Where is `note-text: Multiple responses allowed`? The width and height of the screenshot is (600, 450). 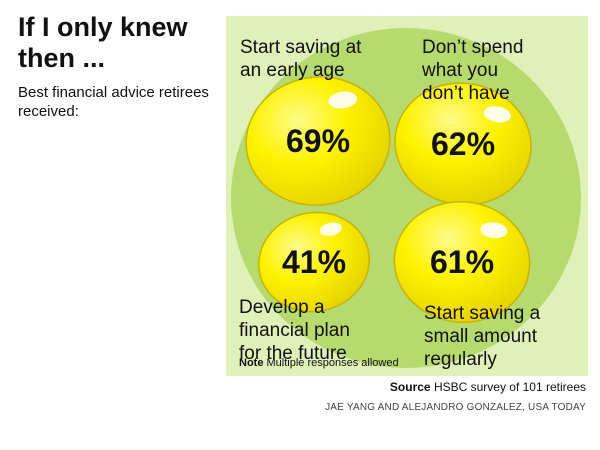
note-text: Multiple responses allowed is located at coordinates (332, 363).